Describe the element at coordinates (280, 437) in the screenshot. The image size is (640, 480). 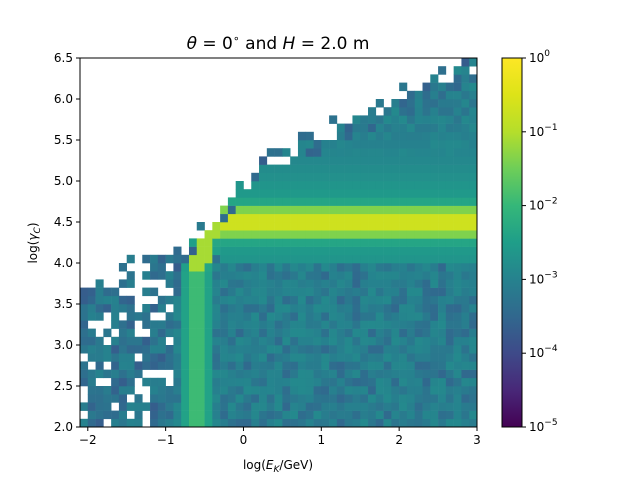
I see `x-axis: −2 −1 0 1 2 3` at that location.